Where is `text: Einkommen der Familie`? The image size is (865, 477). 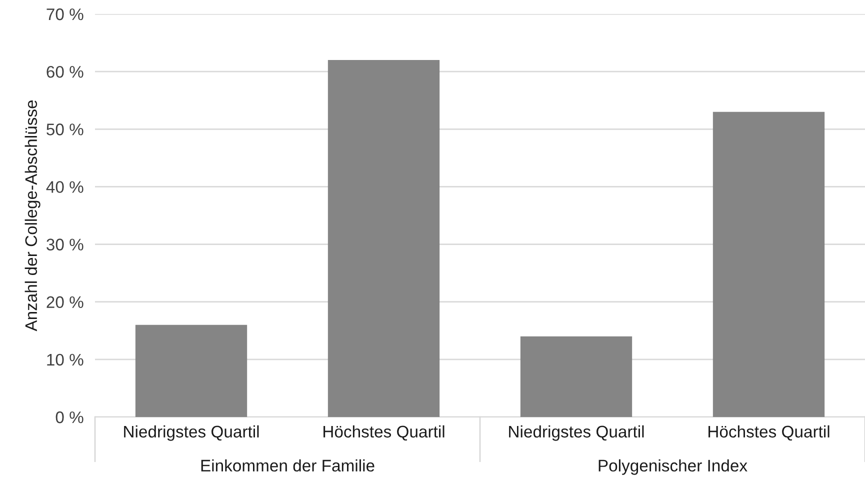
text: Einkommen der Familie is located at coordinates (287, 465).